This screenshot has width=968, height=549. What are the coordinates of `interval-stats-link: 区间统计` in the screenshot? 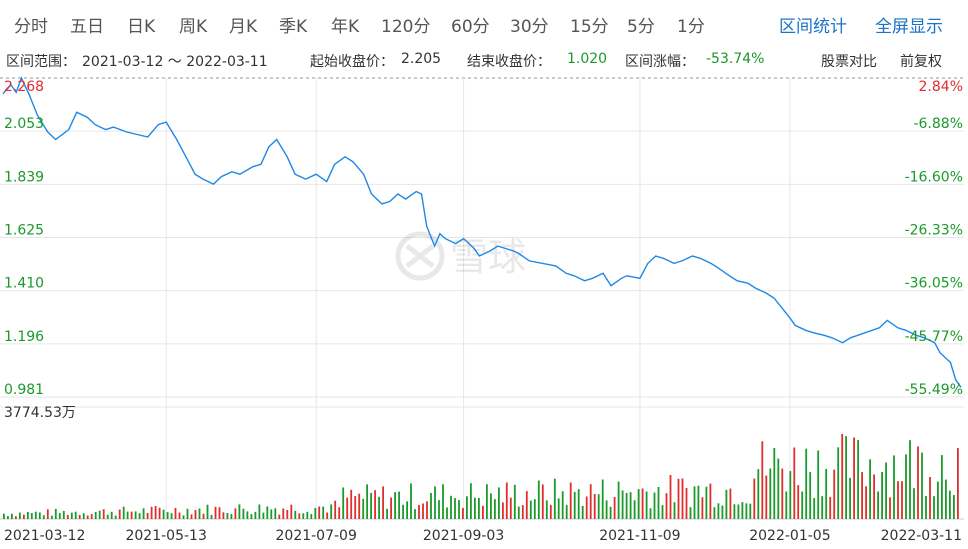 It's located at (813, 27).